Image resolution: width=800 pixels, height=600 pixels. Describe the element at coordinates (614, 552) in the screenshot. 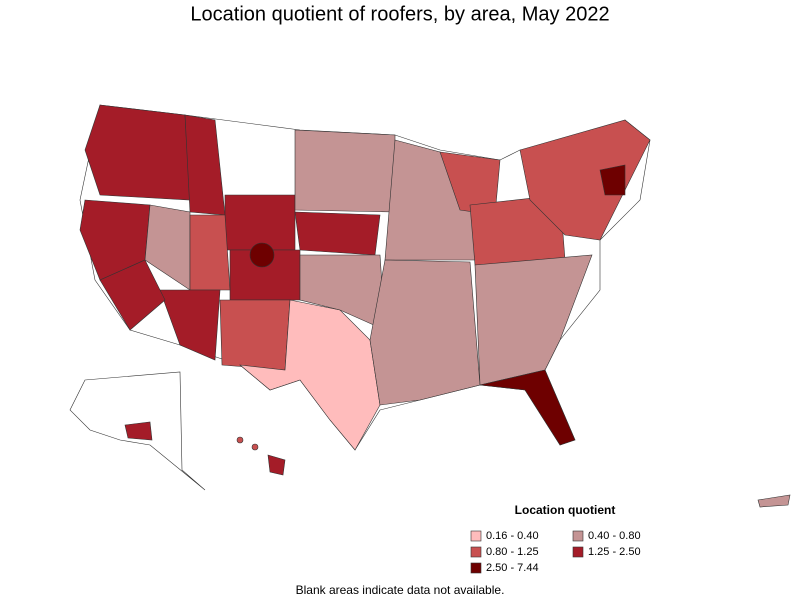

I see `legend-label: 1.25 - 2.50` at that location.